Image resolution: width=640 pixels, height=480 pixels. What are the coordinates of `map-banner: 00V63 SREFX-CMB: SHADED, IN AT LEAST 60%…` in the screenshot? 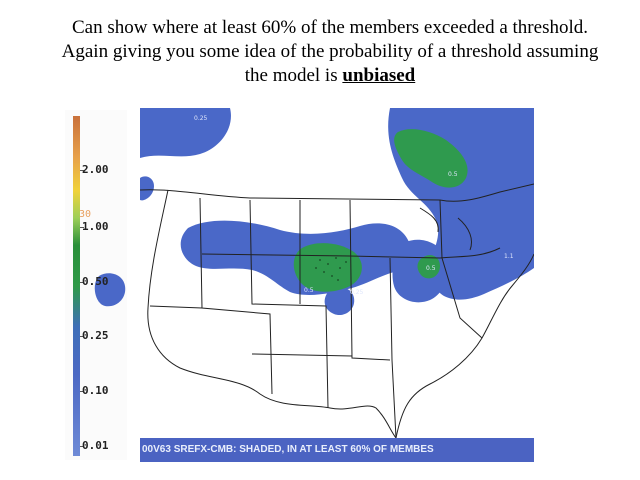 It's located at (337, 450).